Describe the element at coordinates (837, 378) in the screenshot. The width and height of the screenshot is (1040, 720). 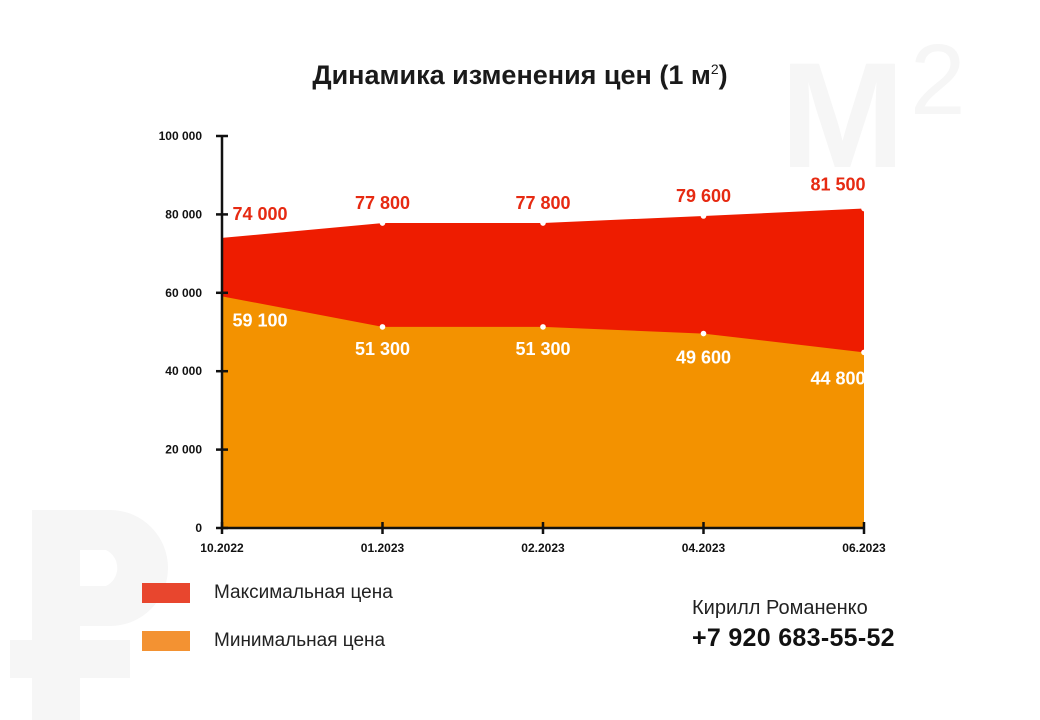
I see `data-label-min-price: 44 800` at that location.